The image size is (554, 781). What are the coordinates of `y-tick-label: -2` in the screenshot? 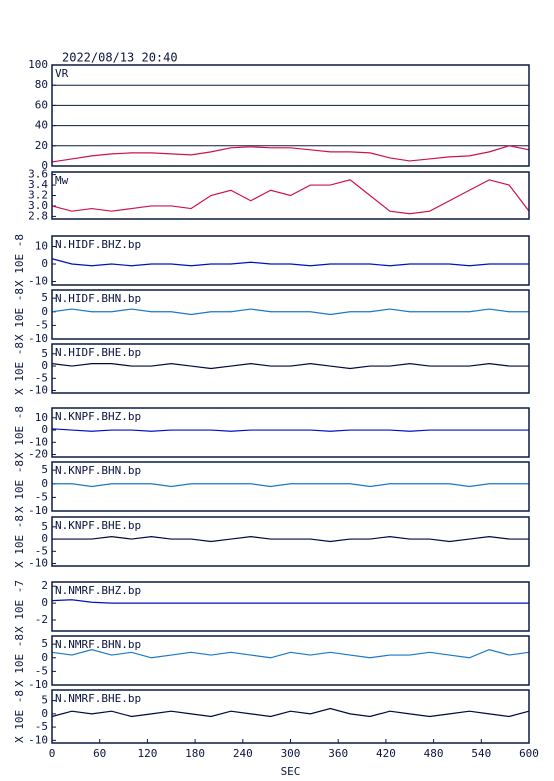 It's located at (41, 619).